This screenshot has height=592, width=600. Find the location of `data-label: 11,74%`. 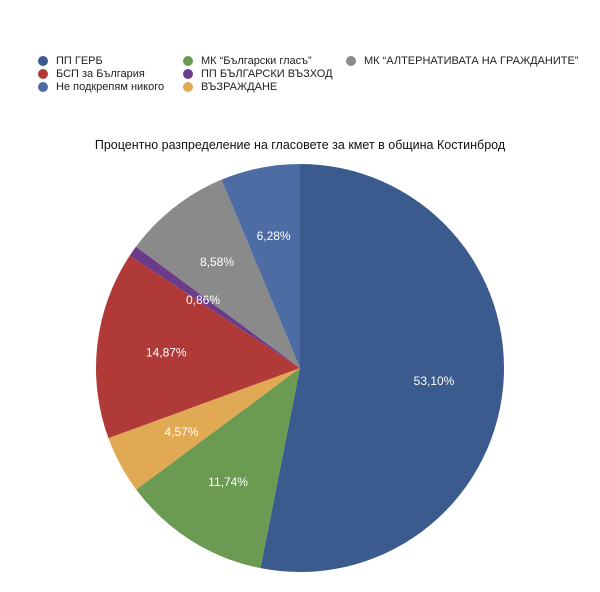

data-label: 11,74% is located at coordinates (228, 482).